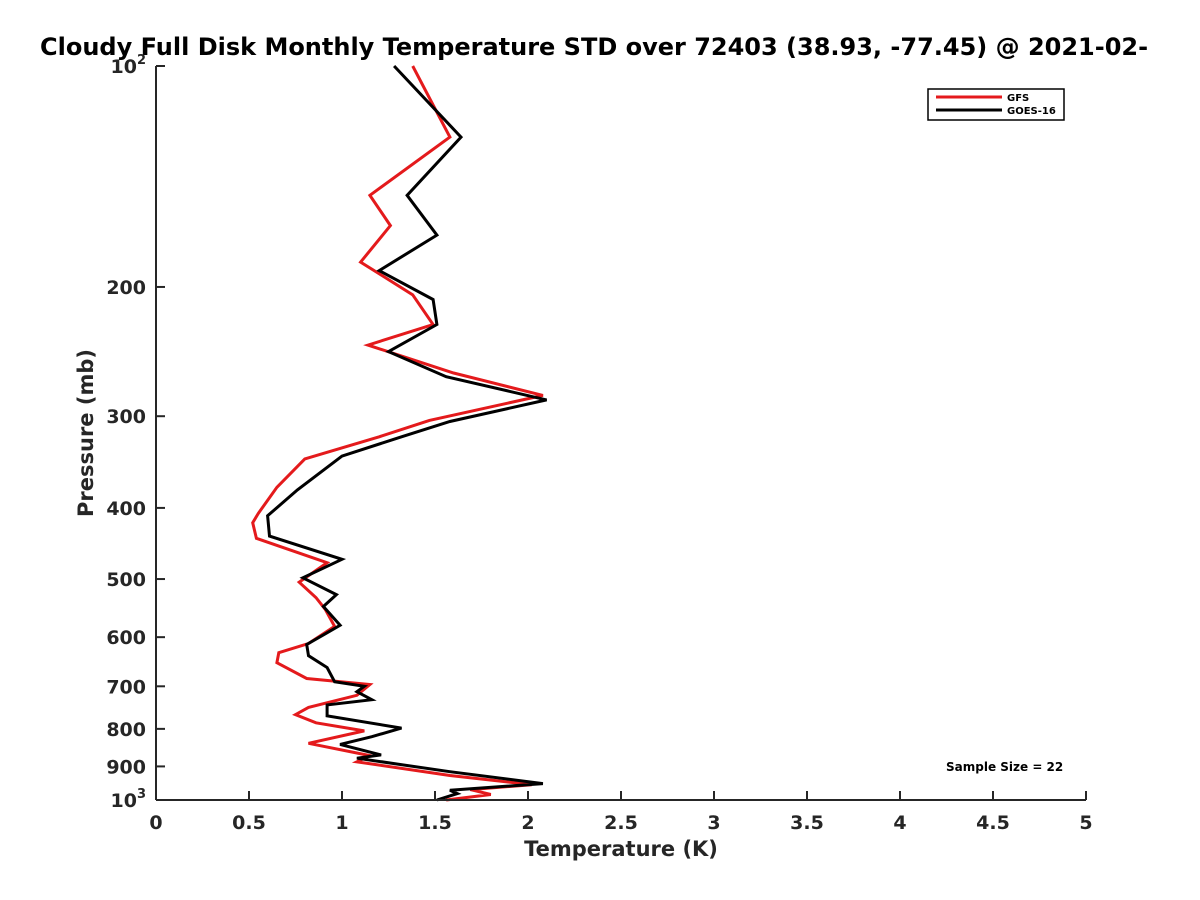 The width and height of the screenshot is (1200, 900). I want to click on x-tick-label: 0, so click(155, 823).